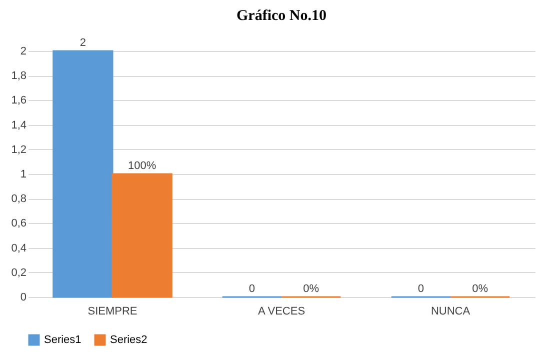  I want to click on y-tick-label: 2, so click(23, 52).